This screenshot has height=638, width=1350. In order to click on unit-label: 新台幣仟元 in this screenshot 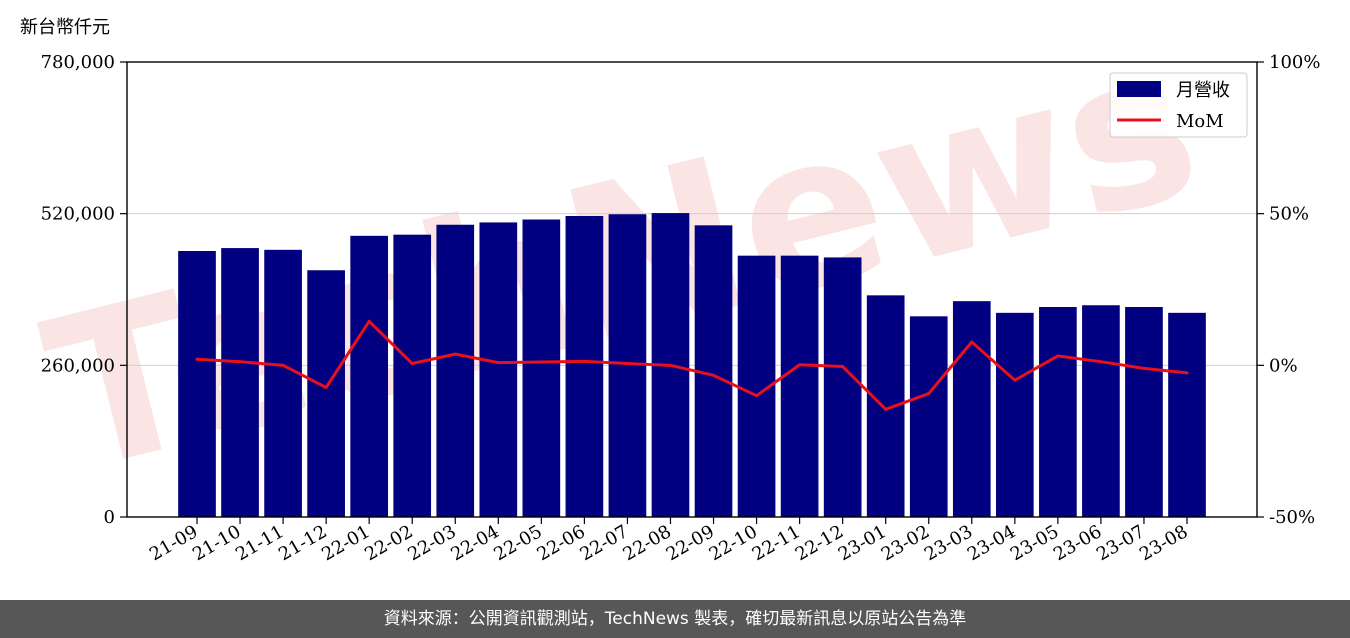, I will do `click(65, 27)`.